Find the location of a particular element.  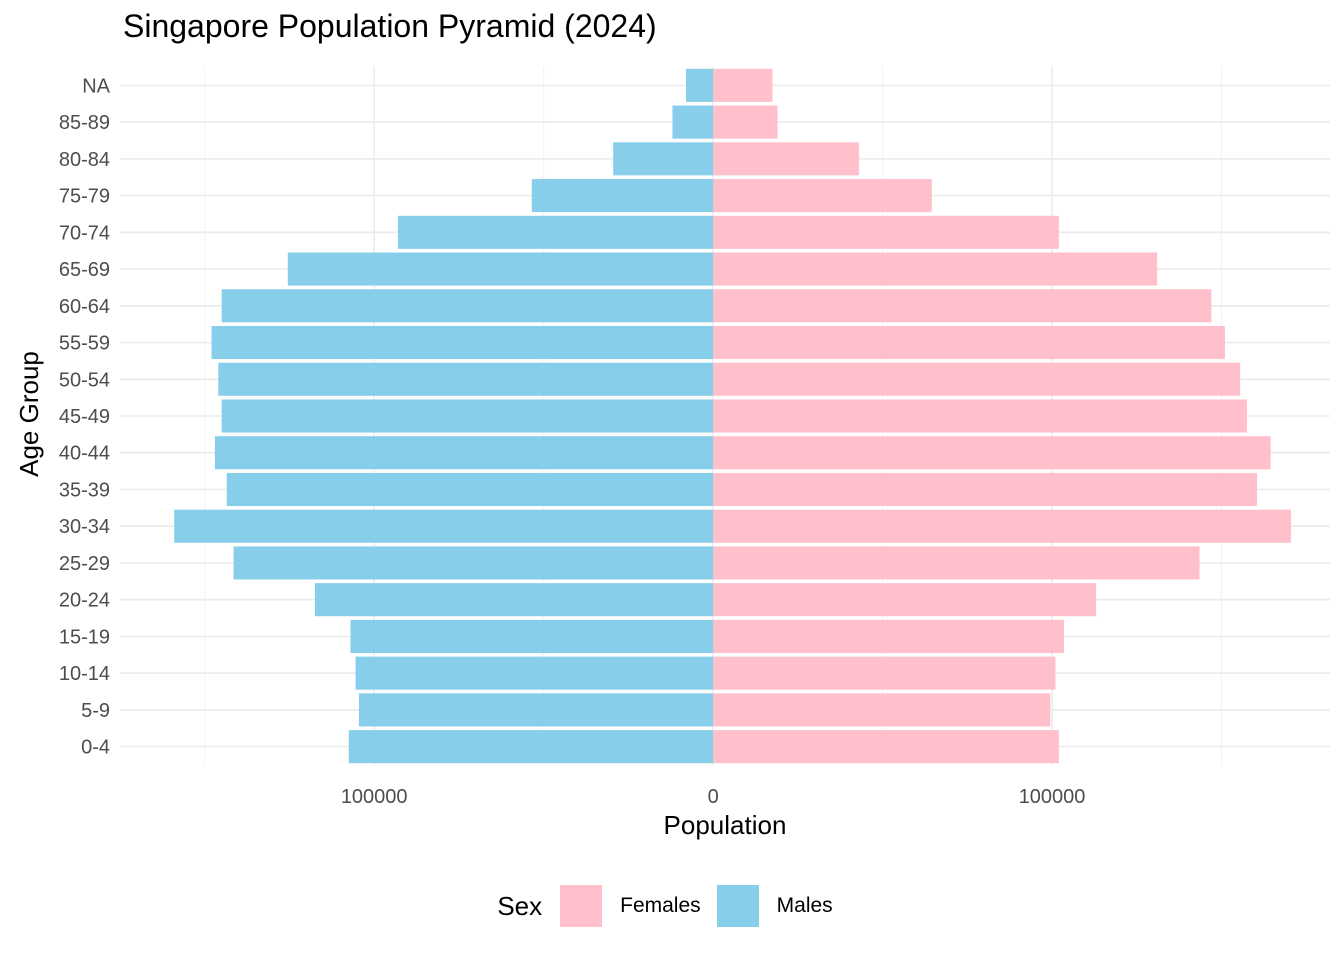

y-tick-label: 40-44 is located at coordinates (84, 454).